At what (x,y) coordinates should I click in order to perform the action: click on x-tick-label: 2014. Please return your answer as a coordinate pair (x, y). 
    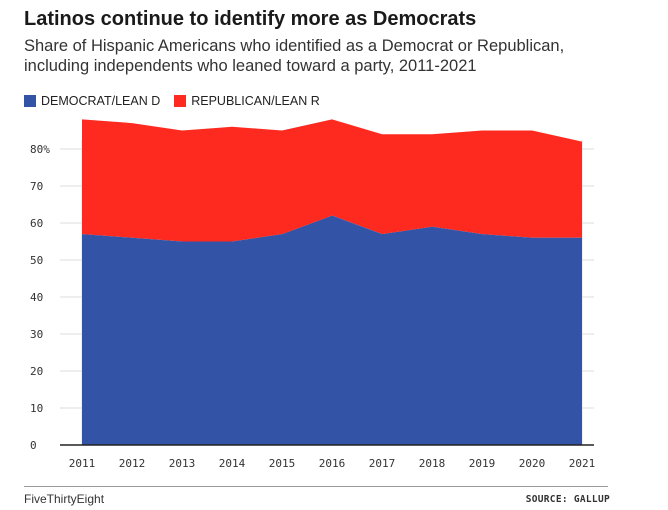
    Looking at the image, I should click on (232, 463).